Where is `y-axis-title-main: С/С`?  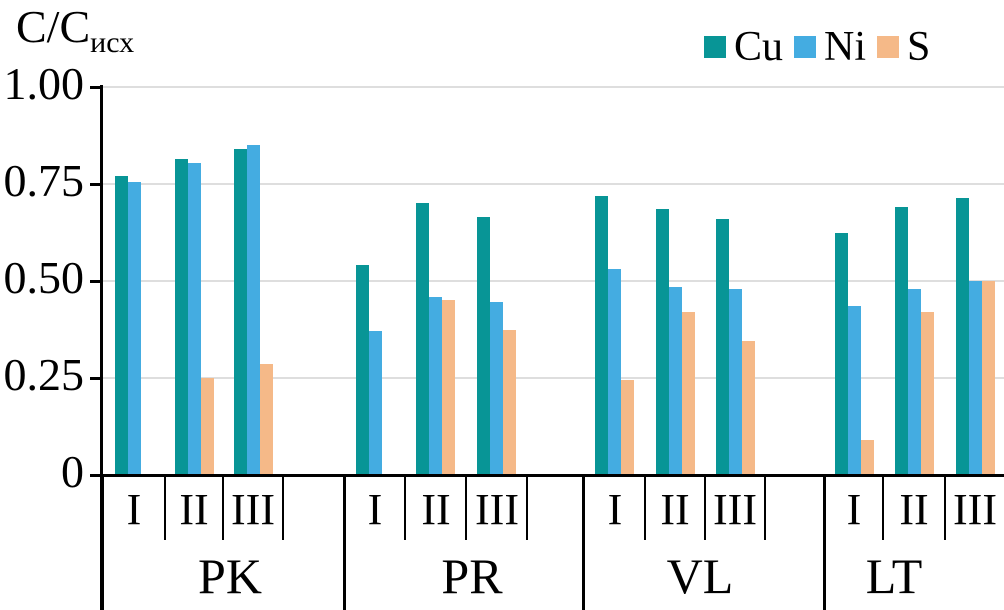 y-axis-title-main: С/С is located at coordinates (53, 26).